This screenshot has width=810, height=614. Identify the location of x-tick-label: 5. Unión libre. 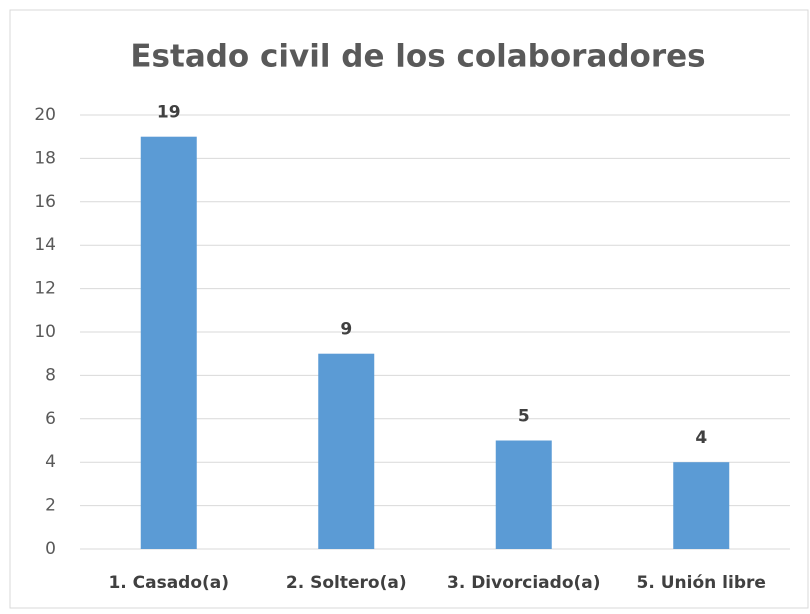
(701, 583).